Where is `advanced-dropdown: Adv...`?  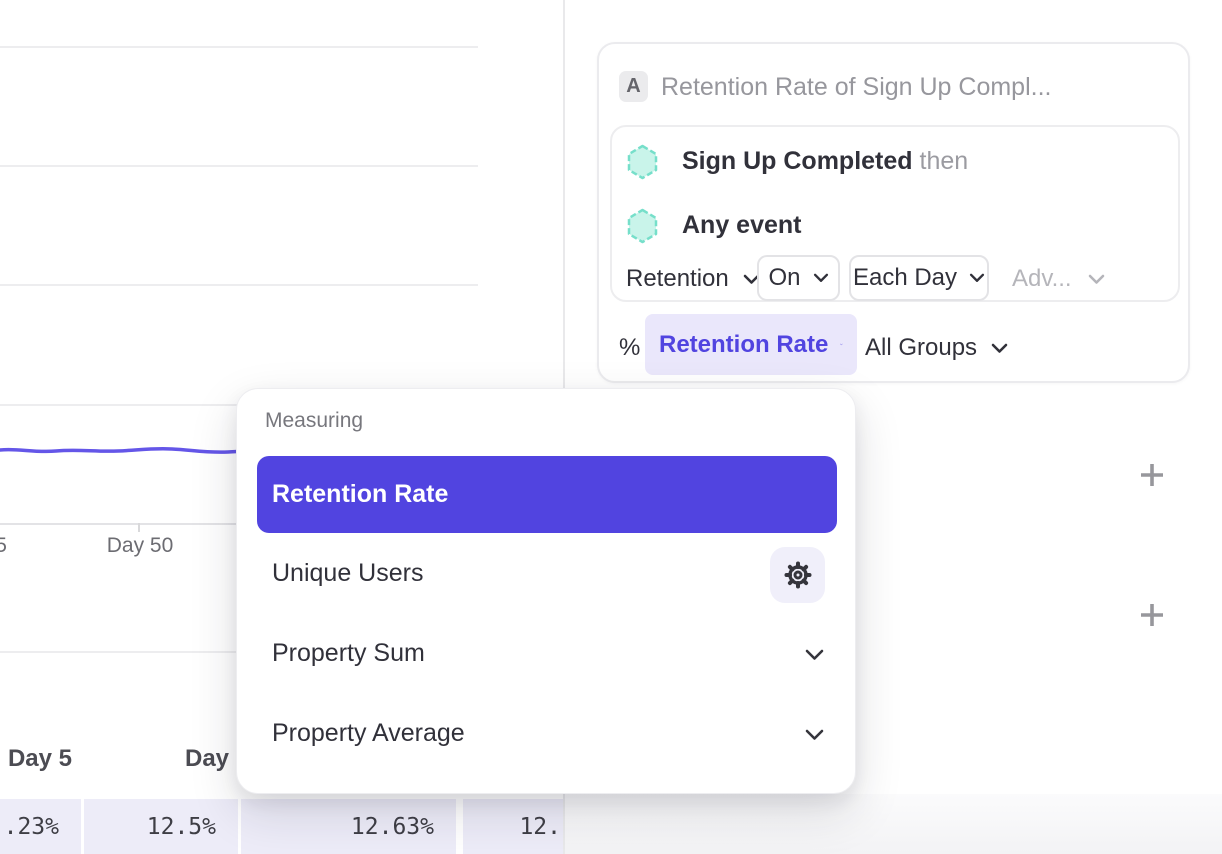 advanced-dropdown: Adv... is located at coordinates (1058, 279).